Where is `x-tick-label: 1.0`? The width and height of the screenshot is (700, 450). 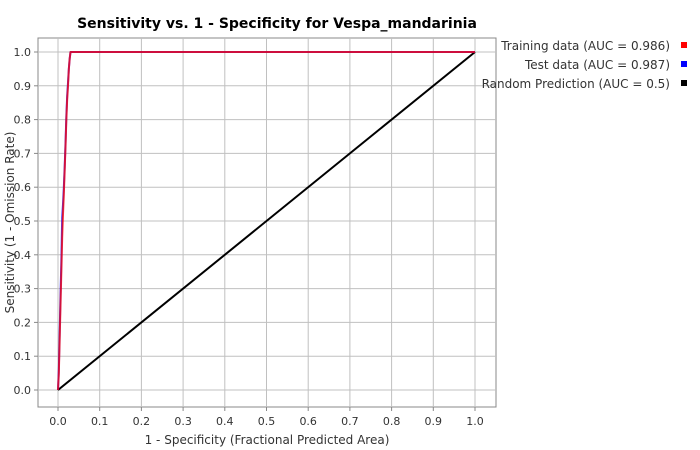 x-tick-label: 1.0 is located at coordinates (475, 421).